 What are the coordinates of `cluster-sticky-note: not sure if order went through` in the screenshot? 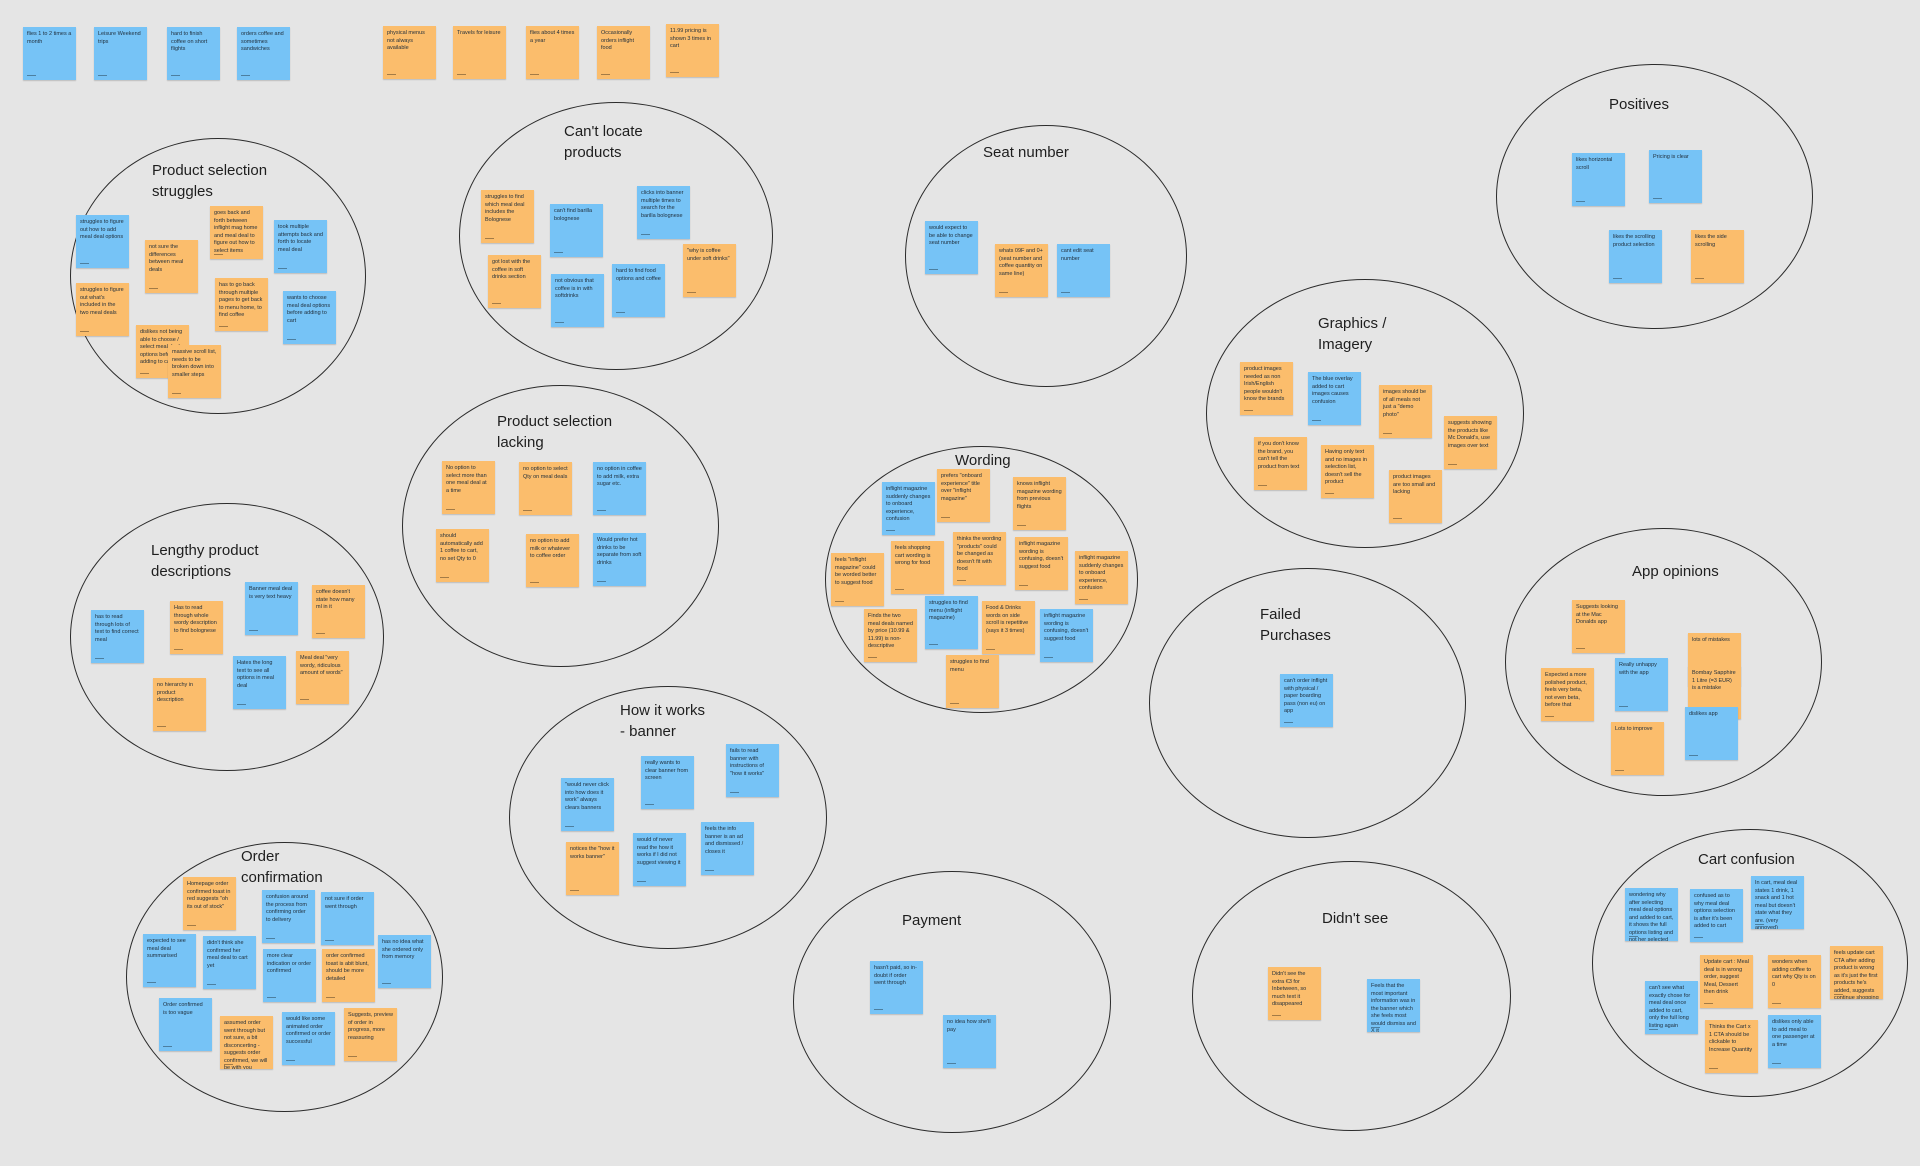 It's located at (347, 918).